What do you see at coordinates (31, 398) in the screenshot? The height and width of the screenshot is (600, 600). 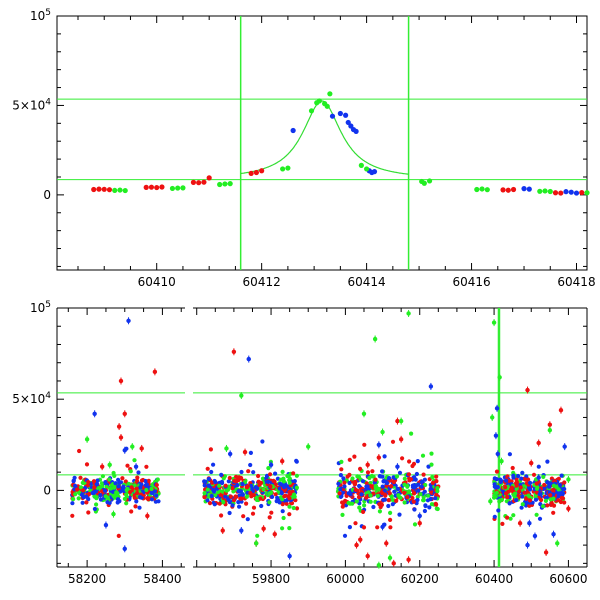 I see `chart_data.1-y-tick-label-1: 5×104` at bounding box center [31, 398].